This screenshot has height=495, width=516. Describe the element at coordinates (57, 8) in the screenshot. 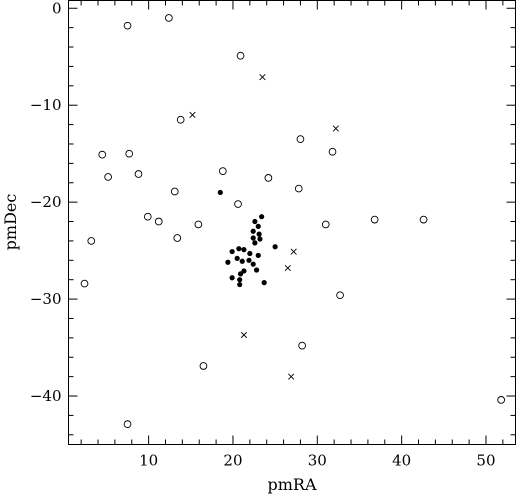

I see `y-tick-label: 0` at that location.